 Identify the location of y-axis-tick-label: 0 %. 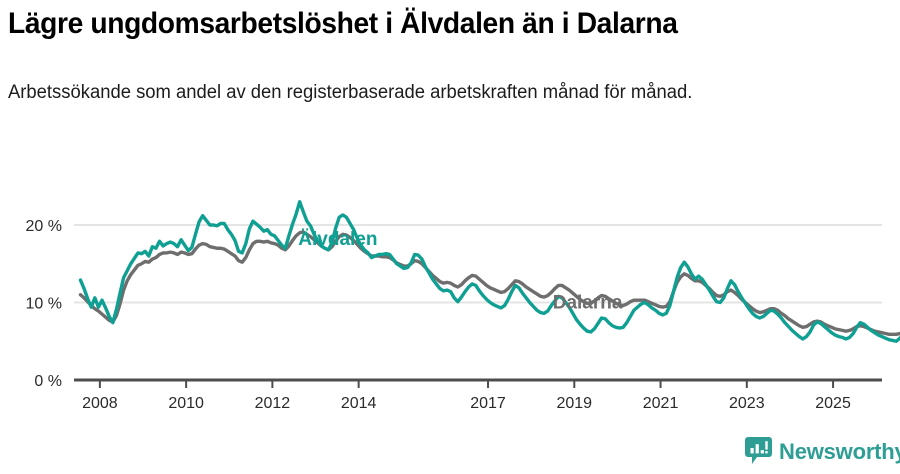
(48, 381).